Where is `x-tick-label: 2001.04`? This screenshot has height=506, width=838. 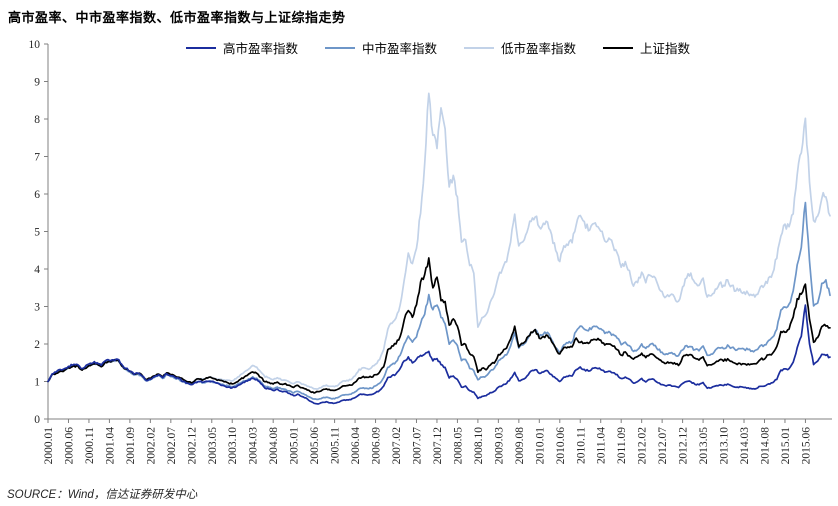
x-tick-label: 2001.04 is located at coordinates (110, 446).